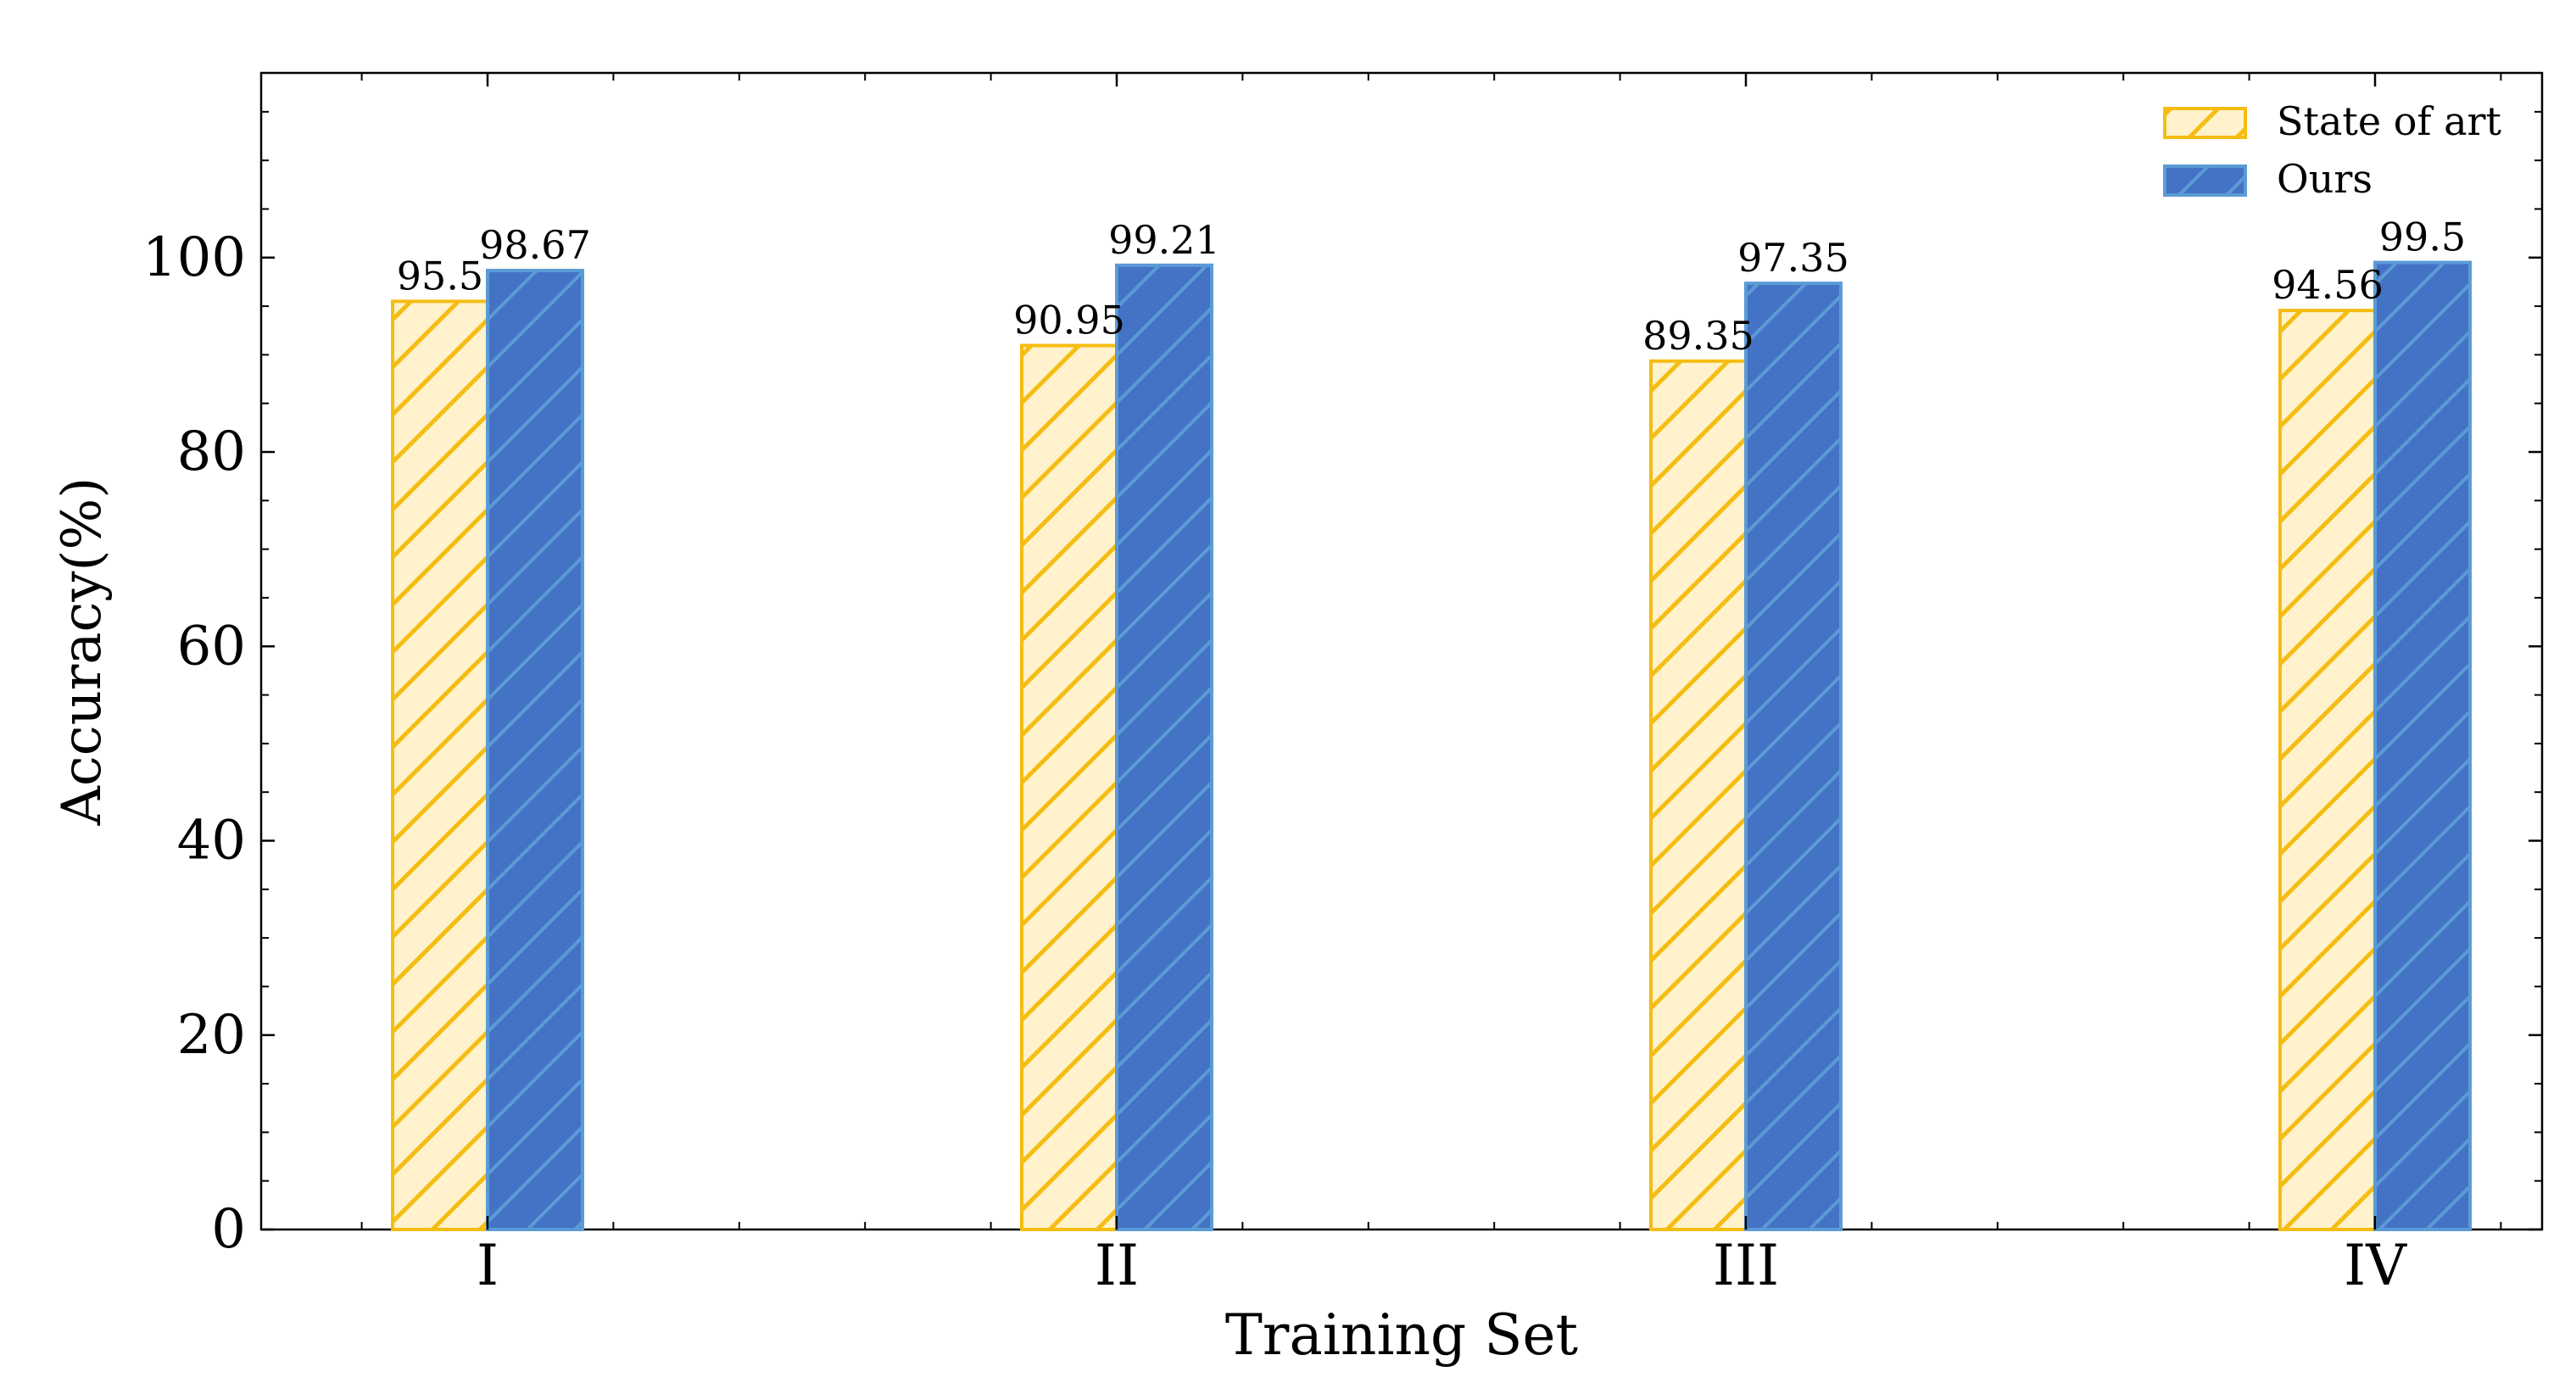 The image size is (2576, 1394). Describe the element at coordinates (2332, 150) in the screenshot. I see `legend: State of art Ours` at that location.